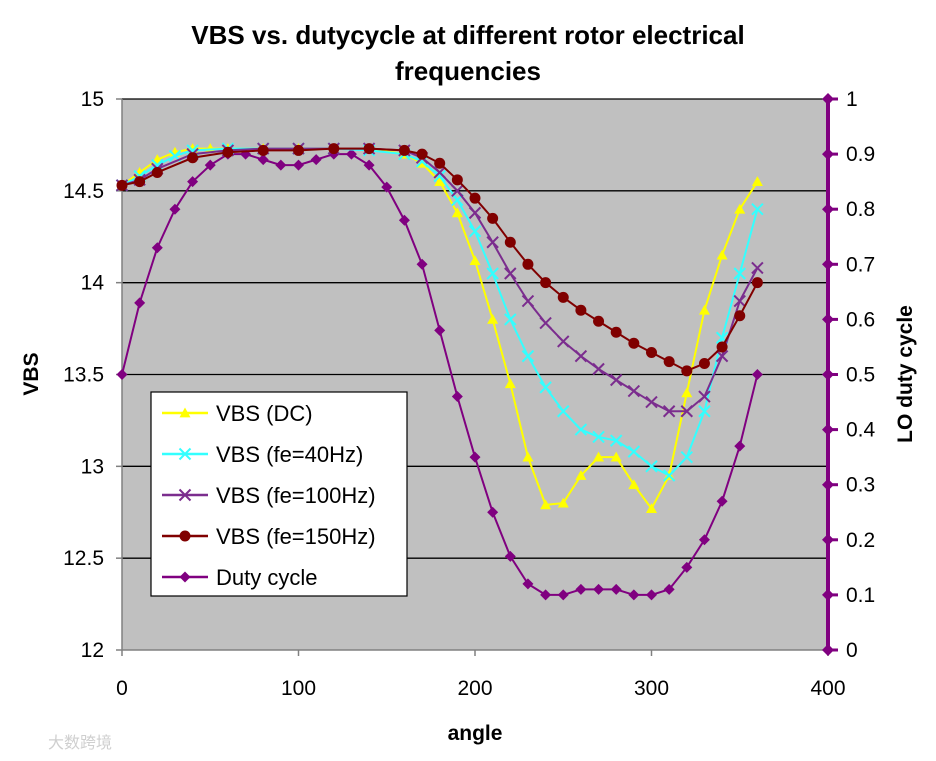  Describe the element at coordinates (296, 495) in the screenshot. I see `legend-label: VBS (fe=100Hz)` at that location.